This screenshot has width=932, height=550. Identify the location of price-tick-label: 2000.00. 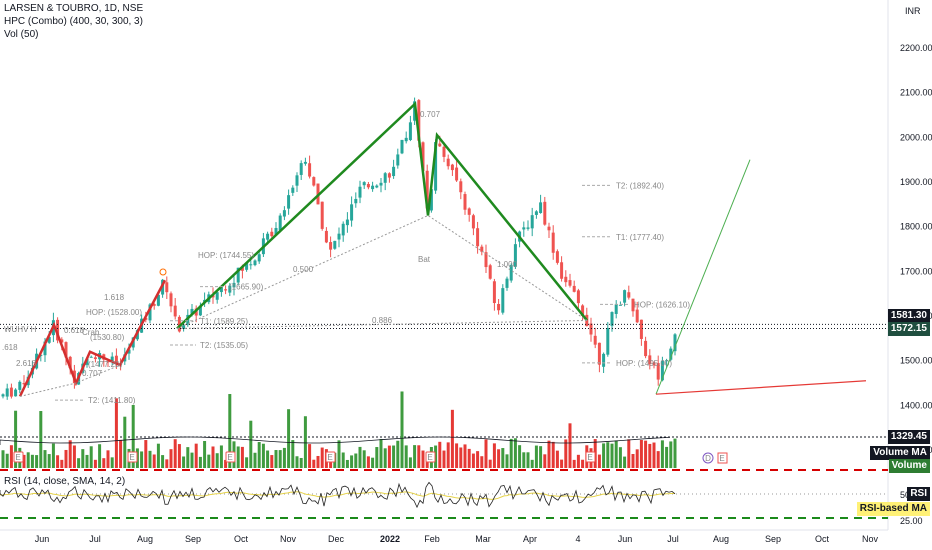
(916, 137).